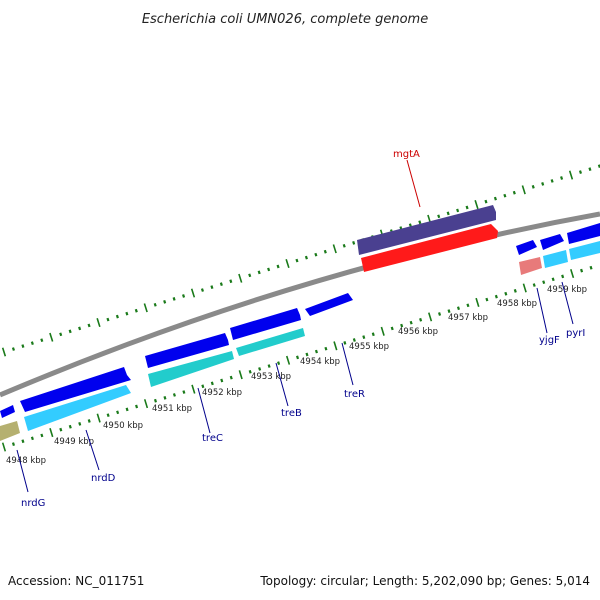  What do you see at coordinates (291, 413) in the screenshot?
I see `gene-label-treb: treB` at bounding box center [291, 413].